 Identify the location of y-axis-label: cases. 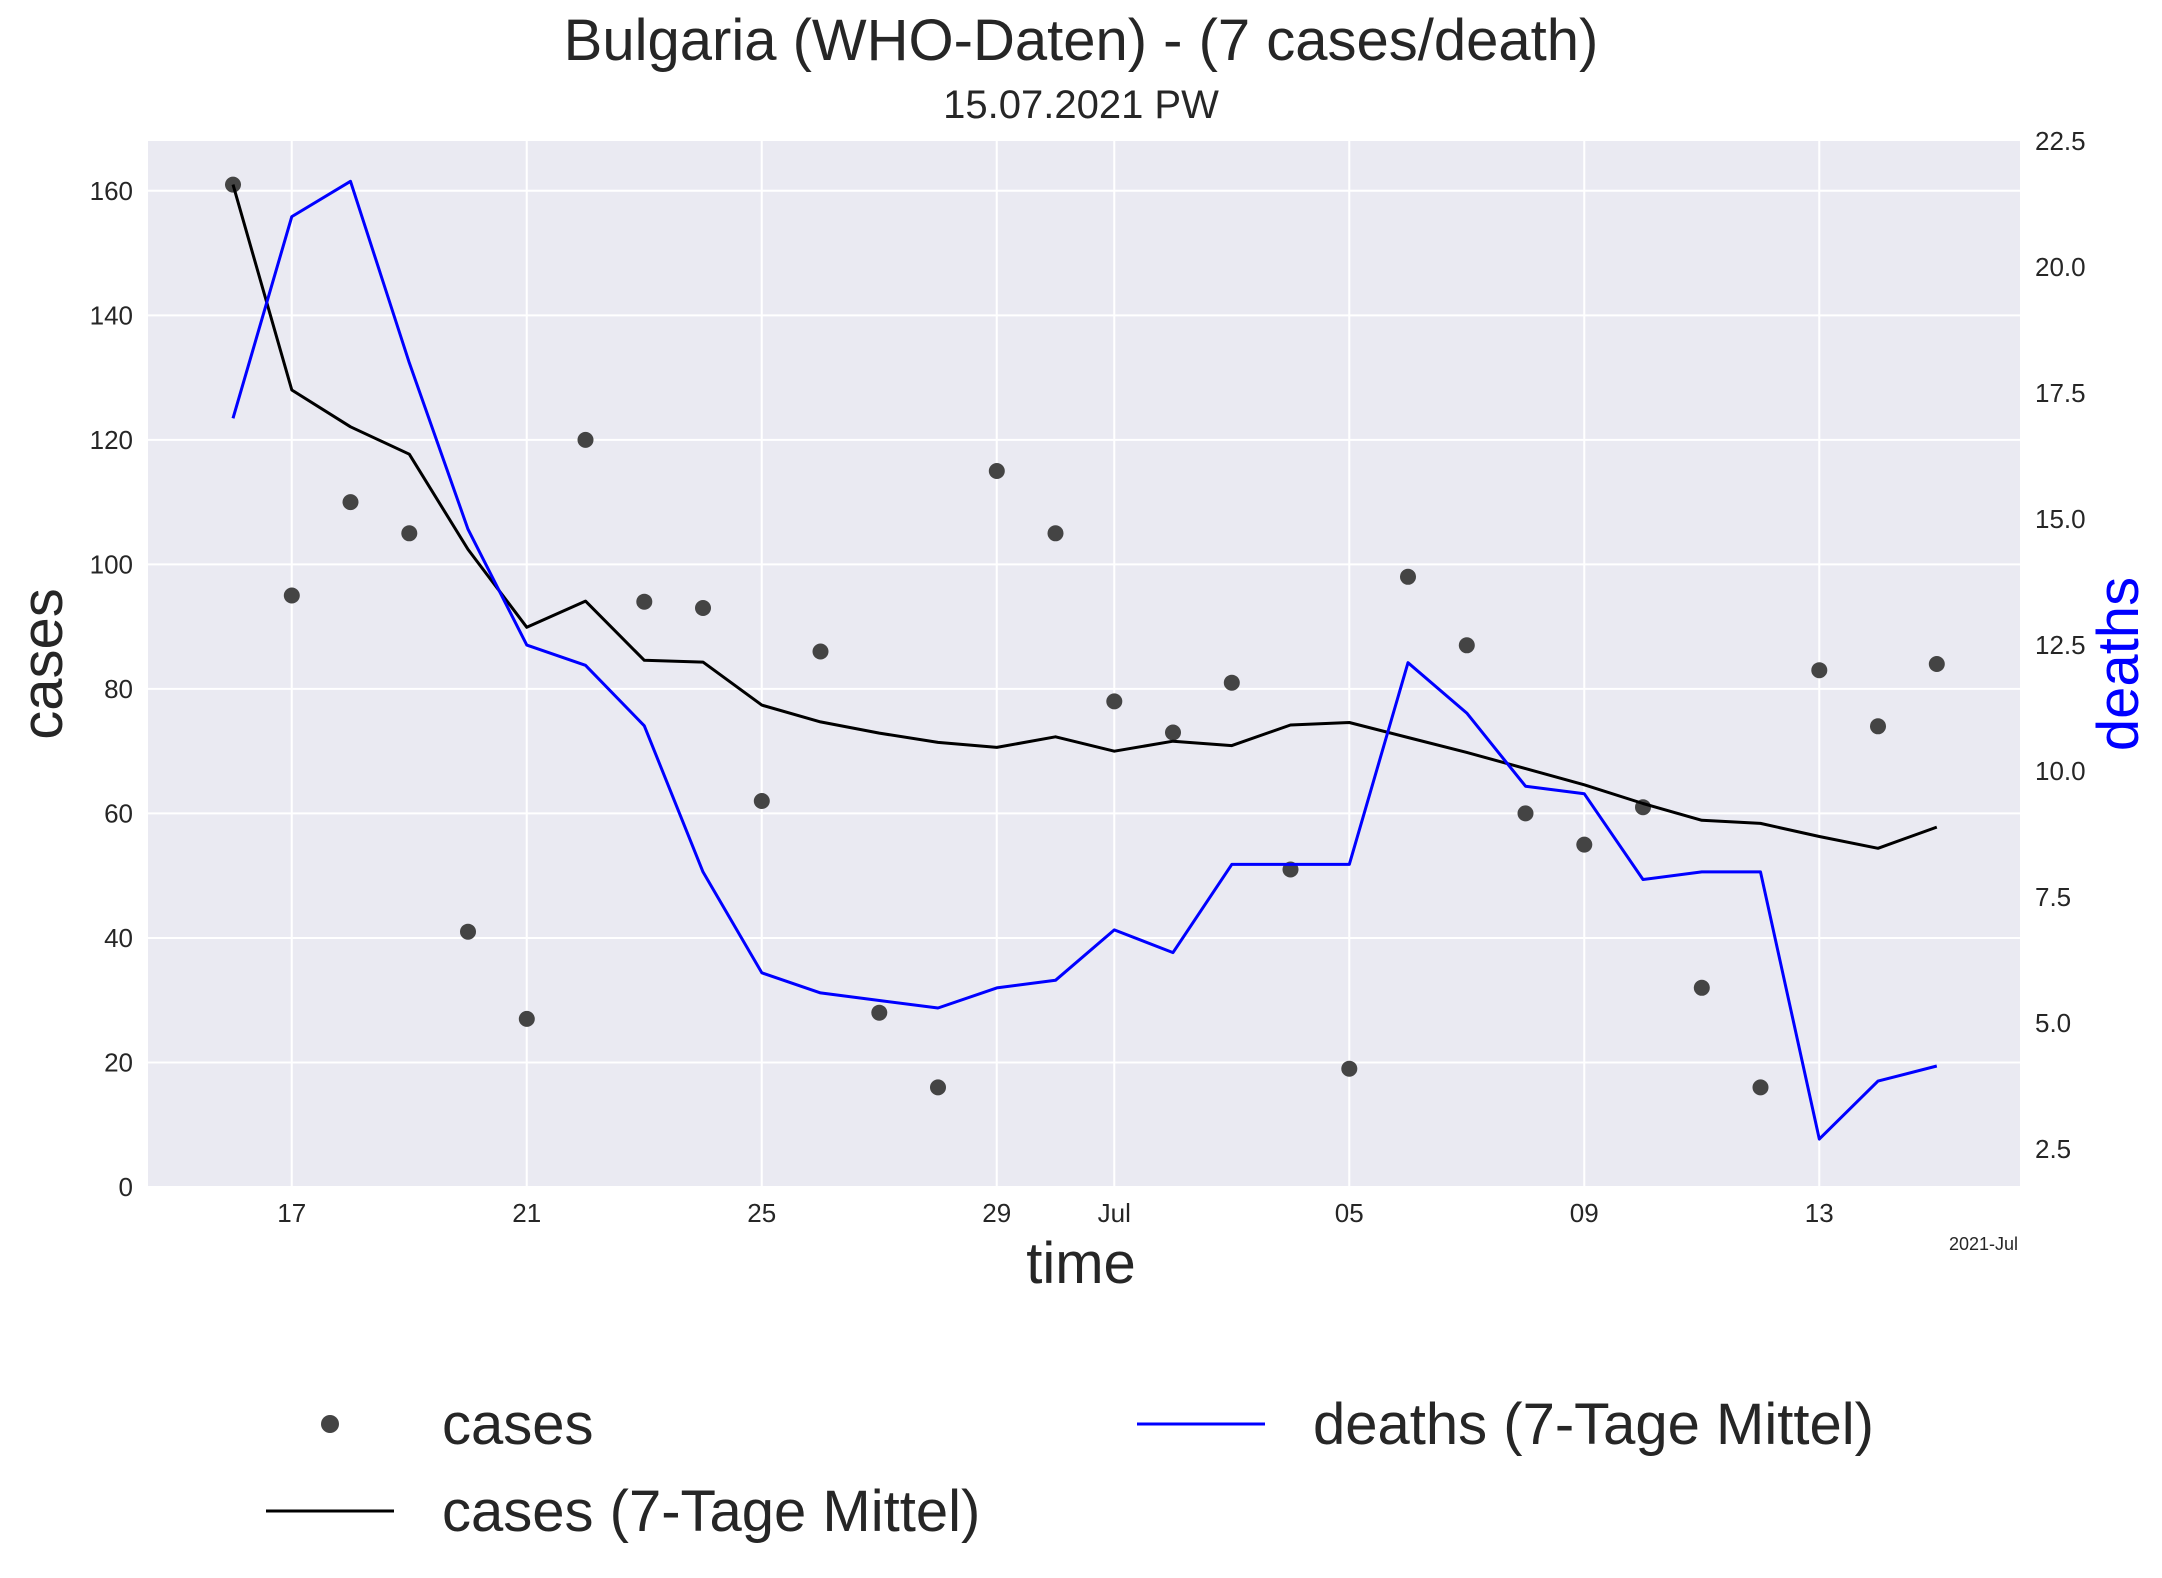
(42, 664).